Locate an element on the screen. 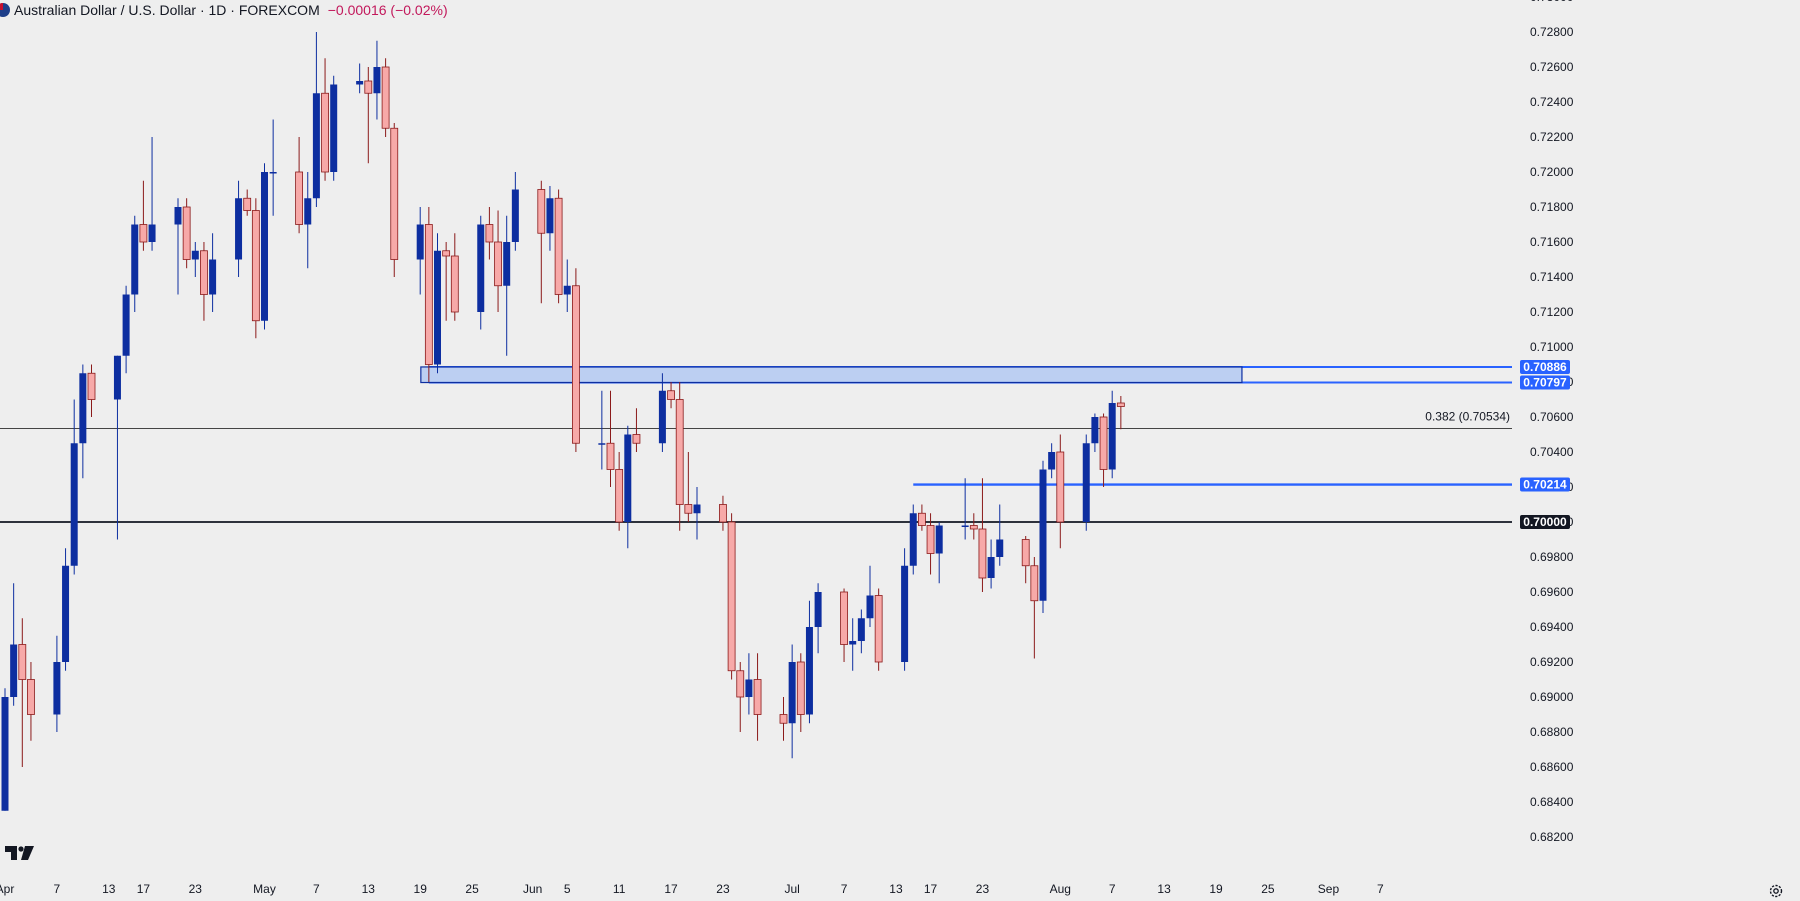 The height and width of the screenshot is (901, 1800). zone-rectangle is located at coordinates (831, 375).